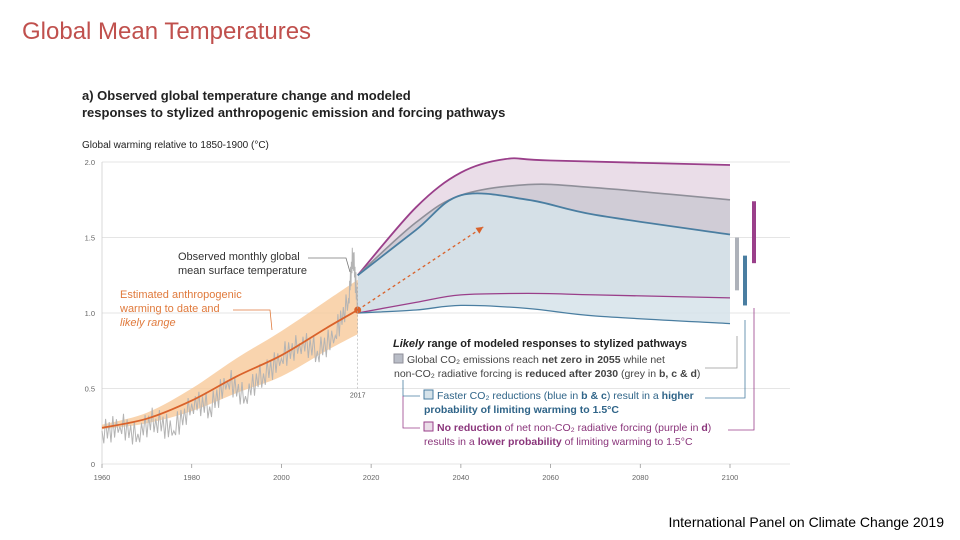 The height and width of the screenshot is (540, 960). Describe the element at coordinates (371, 477) in the screenshot. I see `x-tick-label: 2020` at that location.